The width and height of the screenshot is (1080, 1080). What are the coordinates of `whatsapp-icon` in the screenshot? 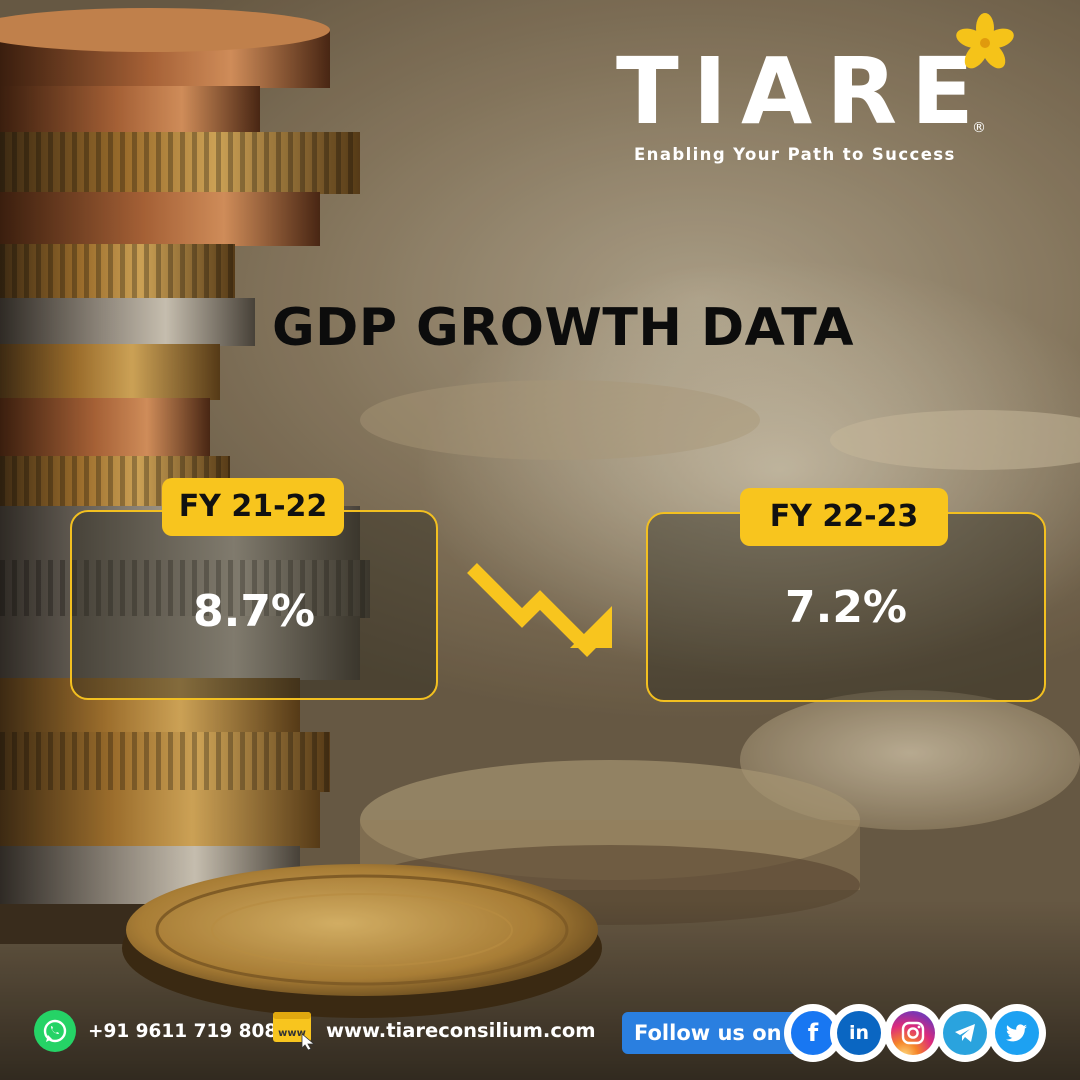 It's located at (55, 1031).